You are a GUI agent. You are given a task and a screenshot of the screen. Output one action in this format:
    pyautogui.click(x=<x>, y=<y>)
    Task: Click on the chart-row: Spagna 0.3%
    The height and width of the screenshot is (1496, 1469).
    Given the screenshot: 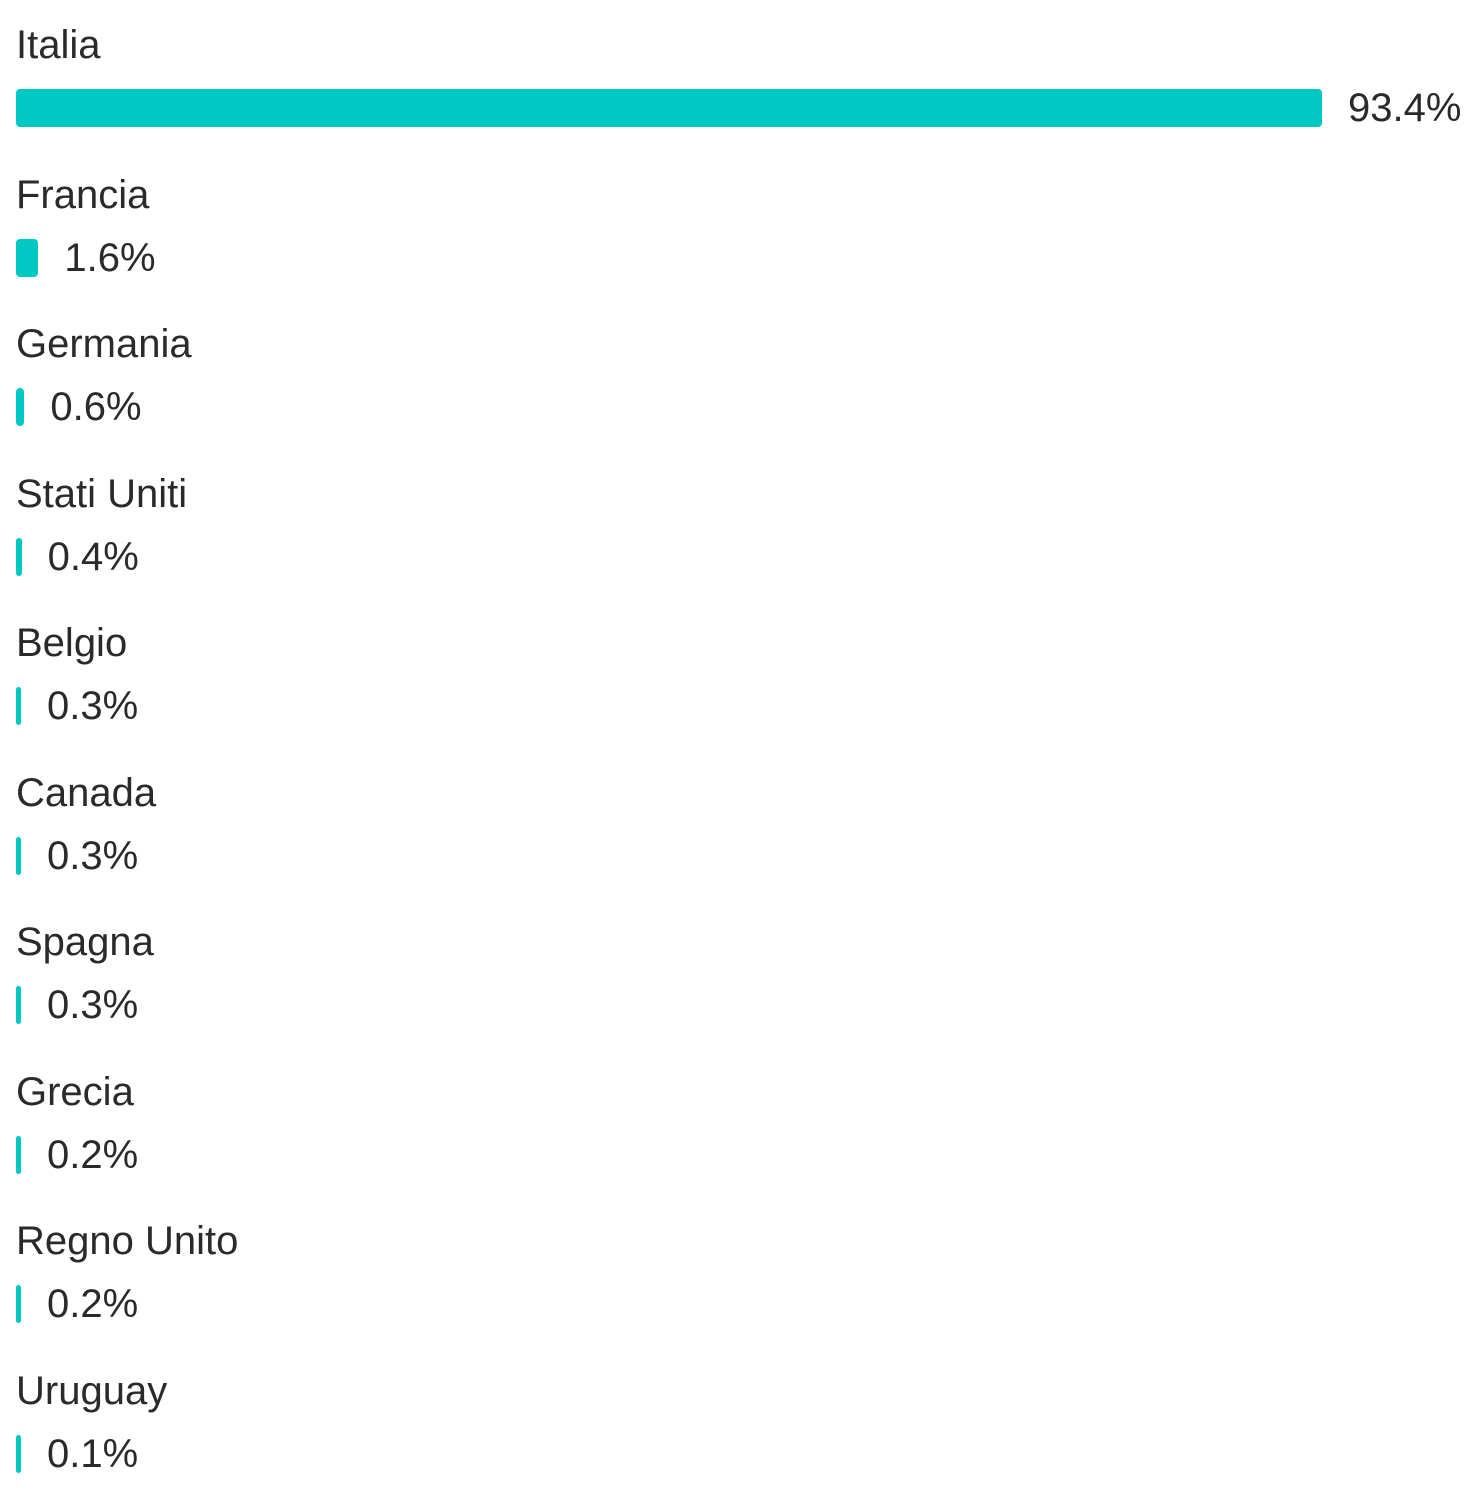 What is the action you would take?
    pyautogui.click(x=734, y=972)
    